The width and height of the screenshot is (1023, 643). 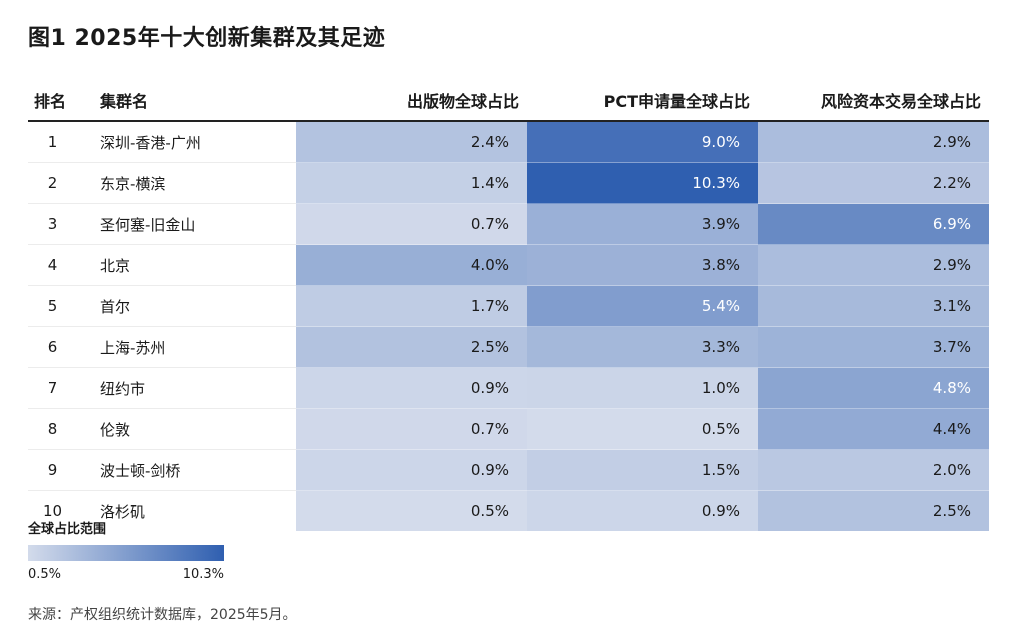 I want to click on header-rank: 排名, so click(x=62, y=101).